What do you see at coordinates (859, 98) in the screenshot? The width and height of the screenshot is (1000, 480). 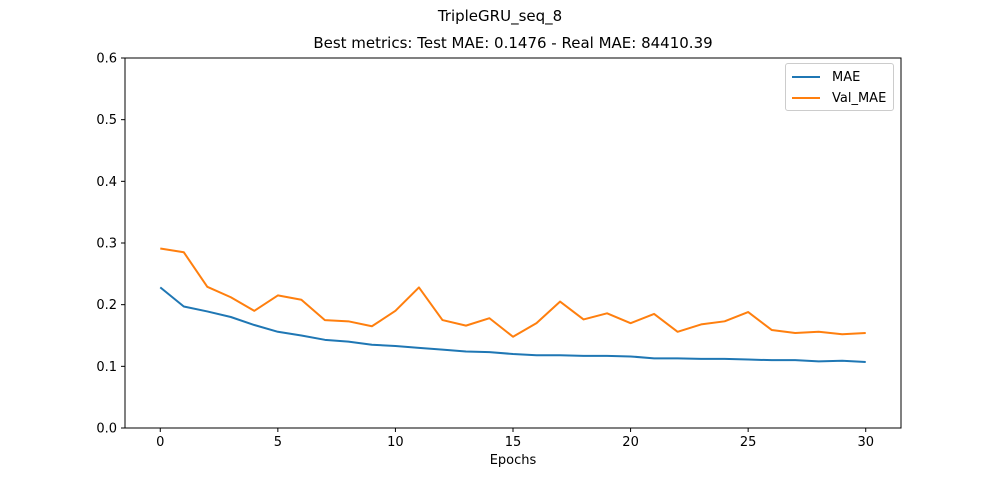 I see `legend-label-val-mae: Val_MAE` at bounding box center [859, 98].